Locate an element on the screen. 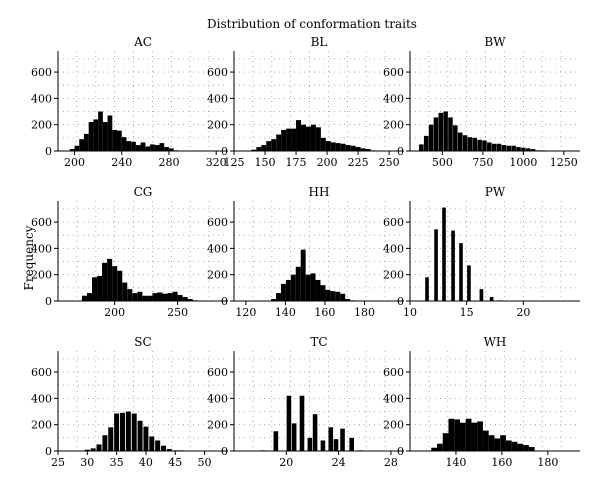  x-tick-label: 140 is located at coordinates (285, 312).